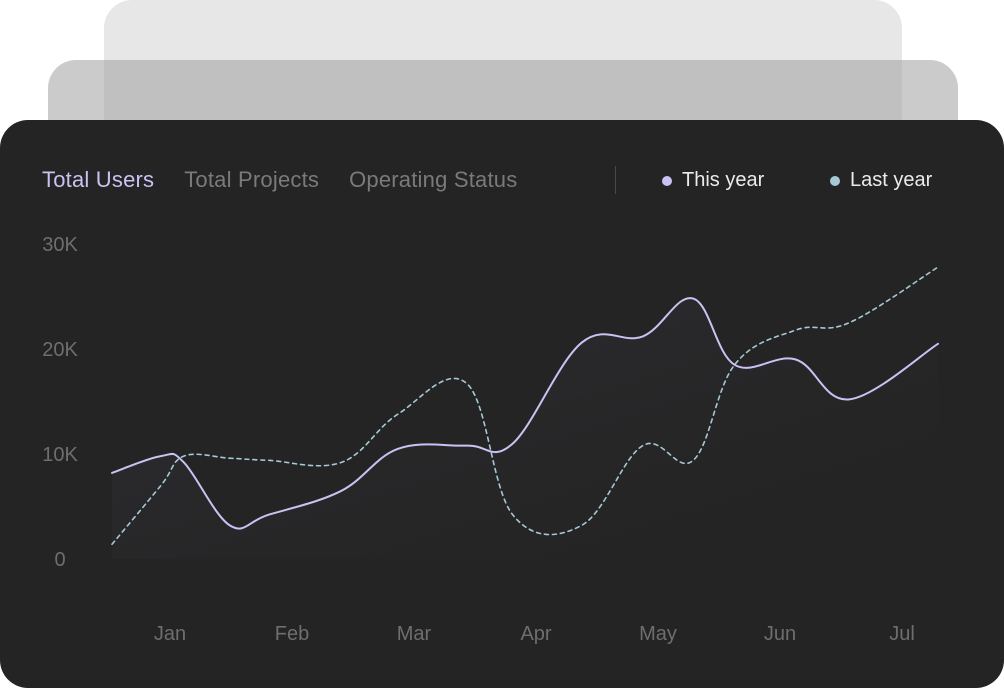 The image size is (1004, 688). What do you see at coordinates (252, 179) in the screenshot?
I see `tab-total-projects: Total Projects` at bounding box center [252, 179].